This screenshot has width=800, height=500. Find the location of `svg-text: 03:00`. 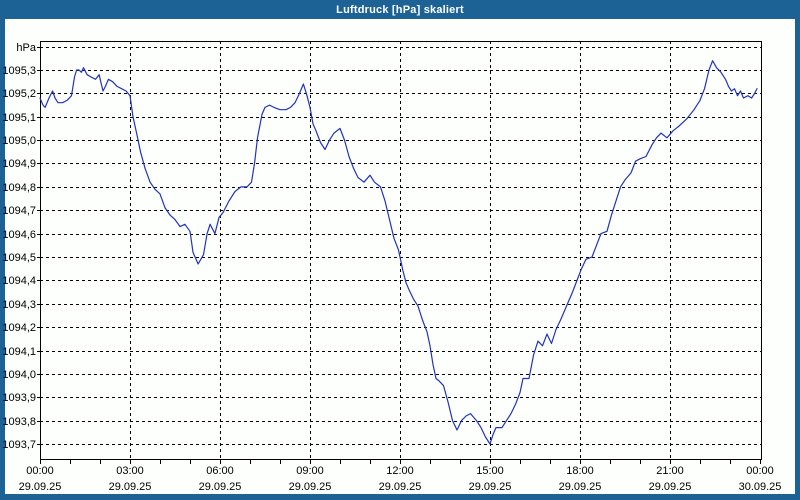

svg-text: 03:00 is located at coordinates (130, 471).